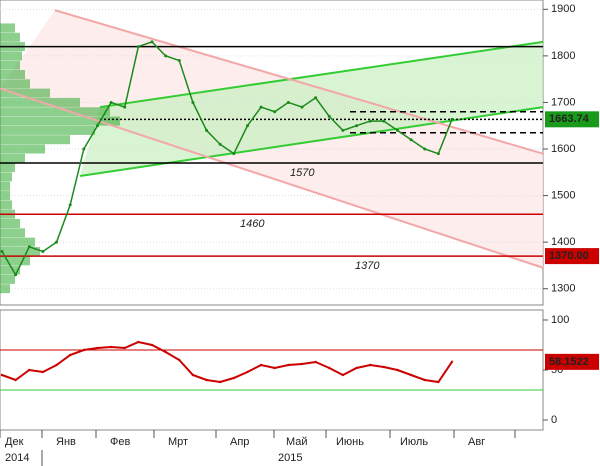 The image size is (600, 466). What do you see at coordinates (239, 442) in the screenshot?
I see `x-tick-label: Апр` at bounding box center [239, 442].